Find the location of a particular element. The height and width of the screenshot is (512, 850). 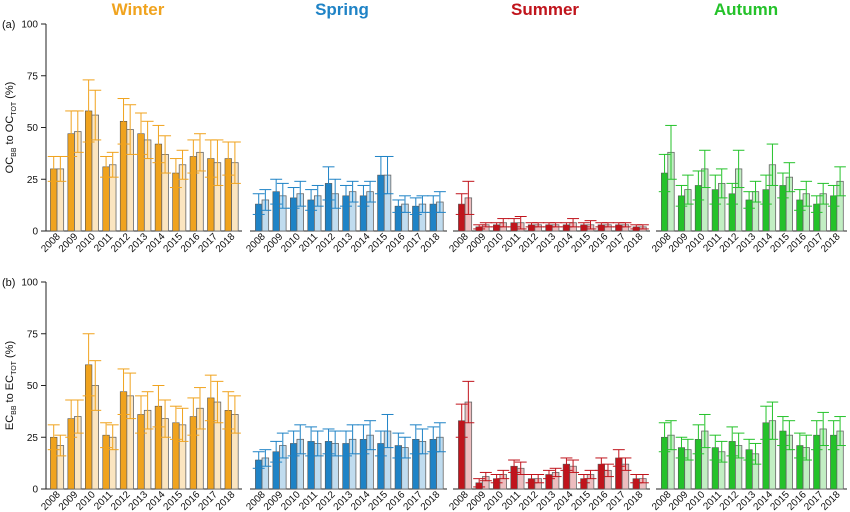

panel-label: (b) is located at coordinates (8, 283).